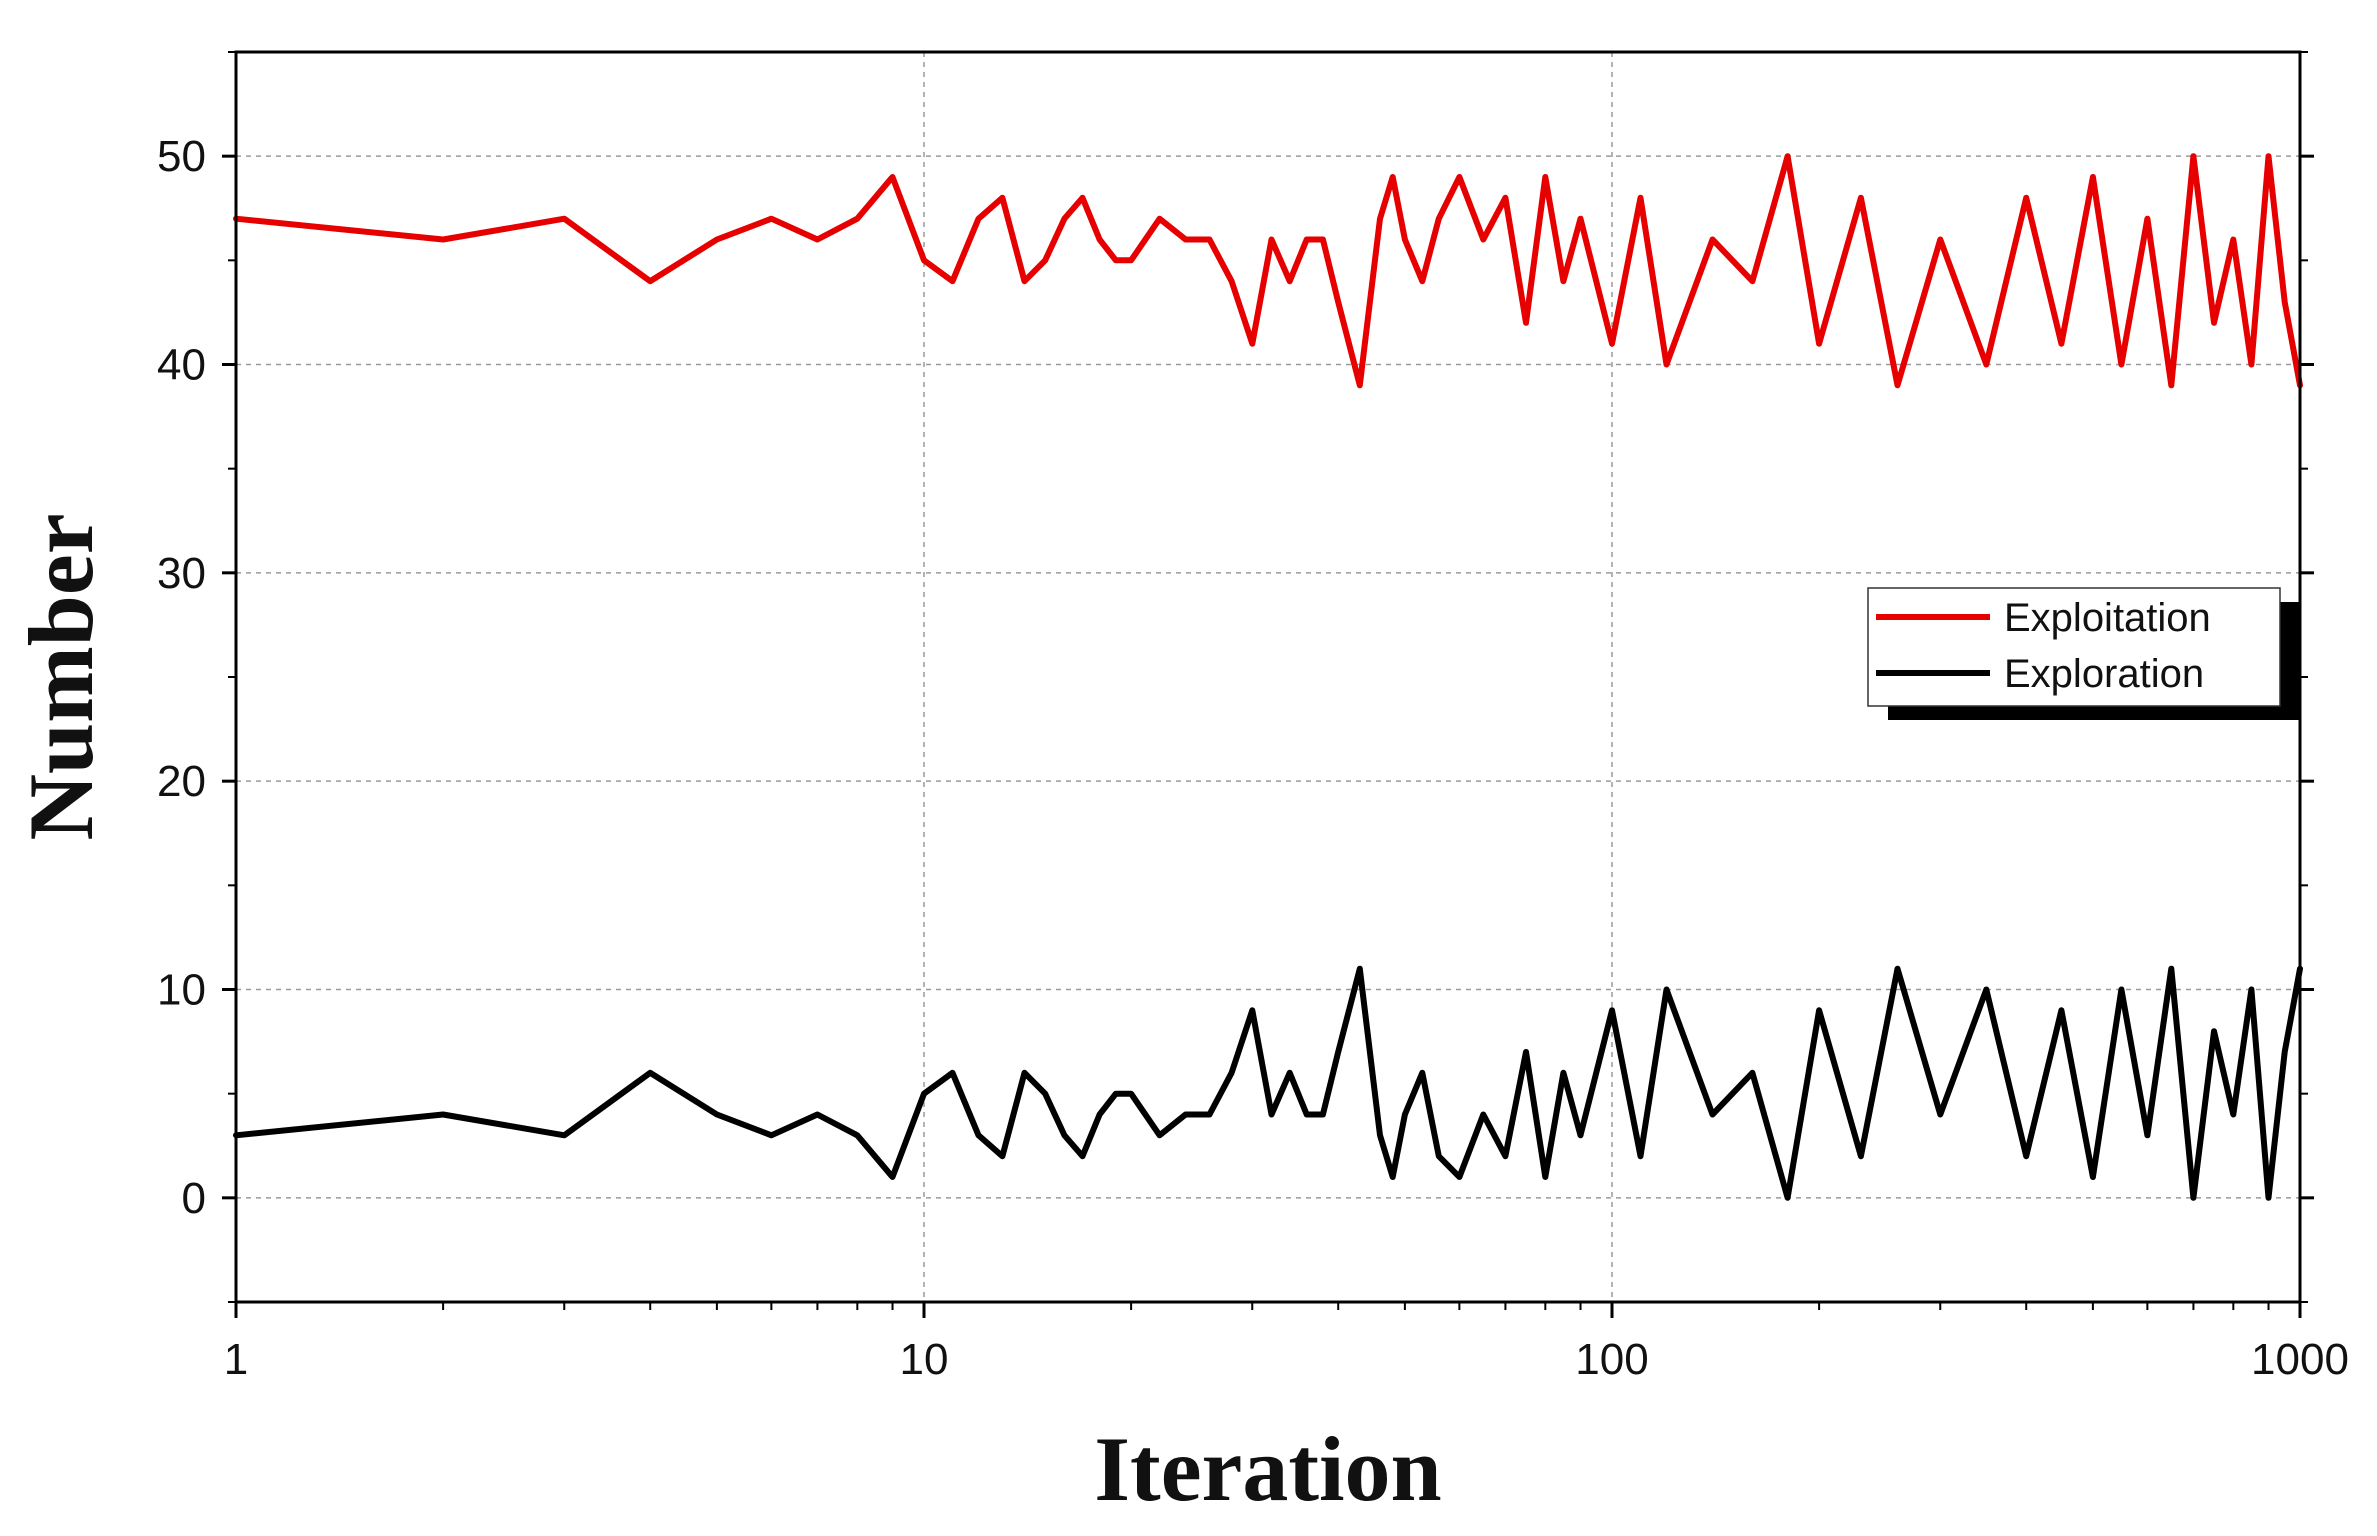 Image resolution: width=2377 pixels, height=1536 pixels. Describe the element at coordinates (2107, 618) in the screenshot. I see `legend-label-exploitation: Exploitation` at that location.